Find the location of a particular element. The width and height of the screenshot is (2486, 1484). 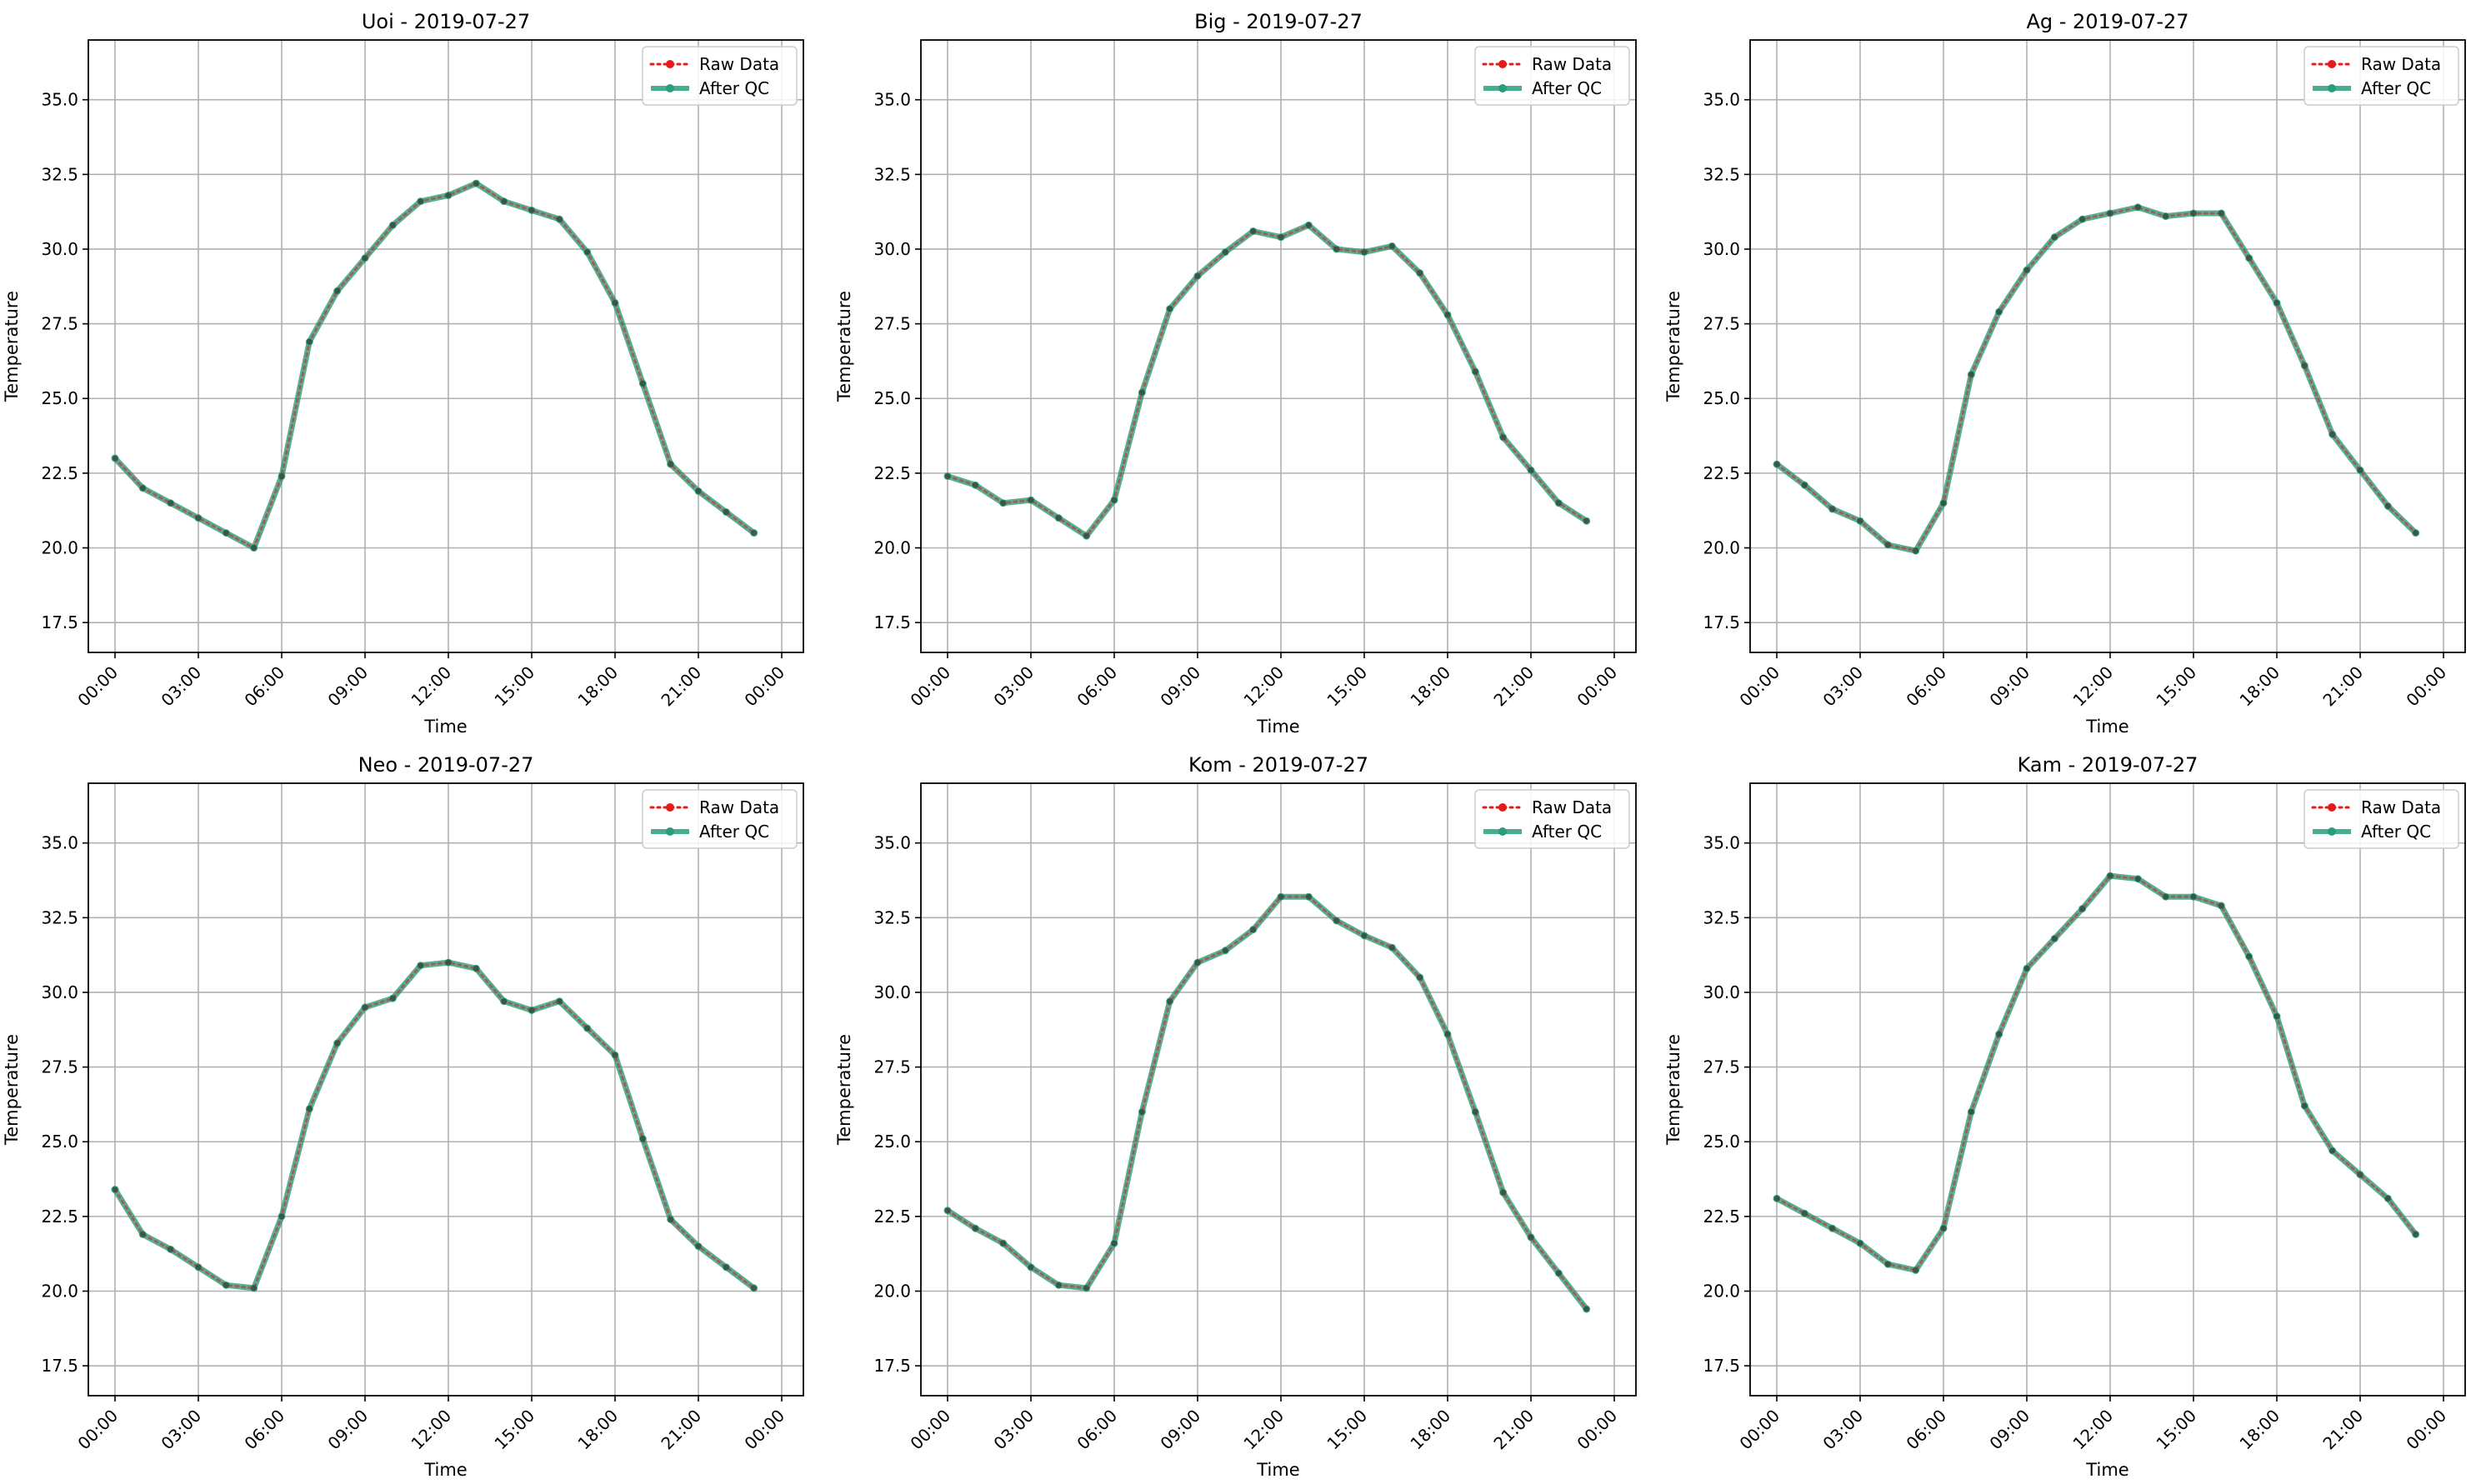

y-tick-label: 27.5 is located at coordinates (59, 324).